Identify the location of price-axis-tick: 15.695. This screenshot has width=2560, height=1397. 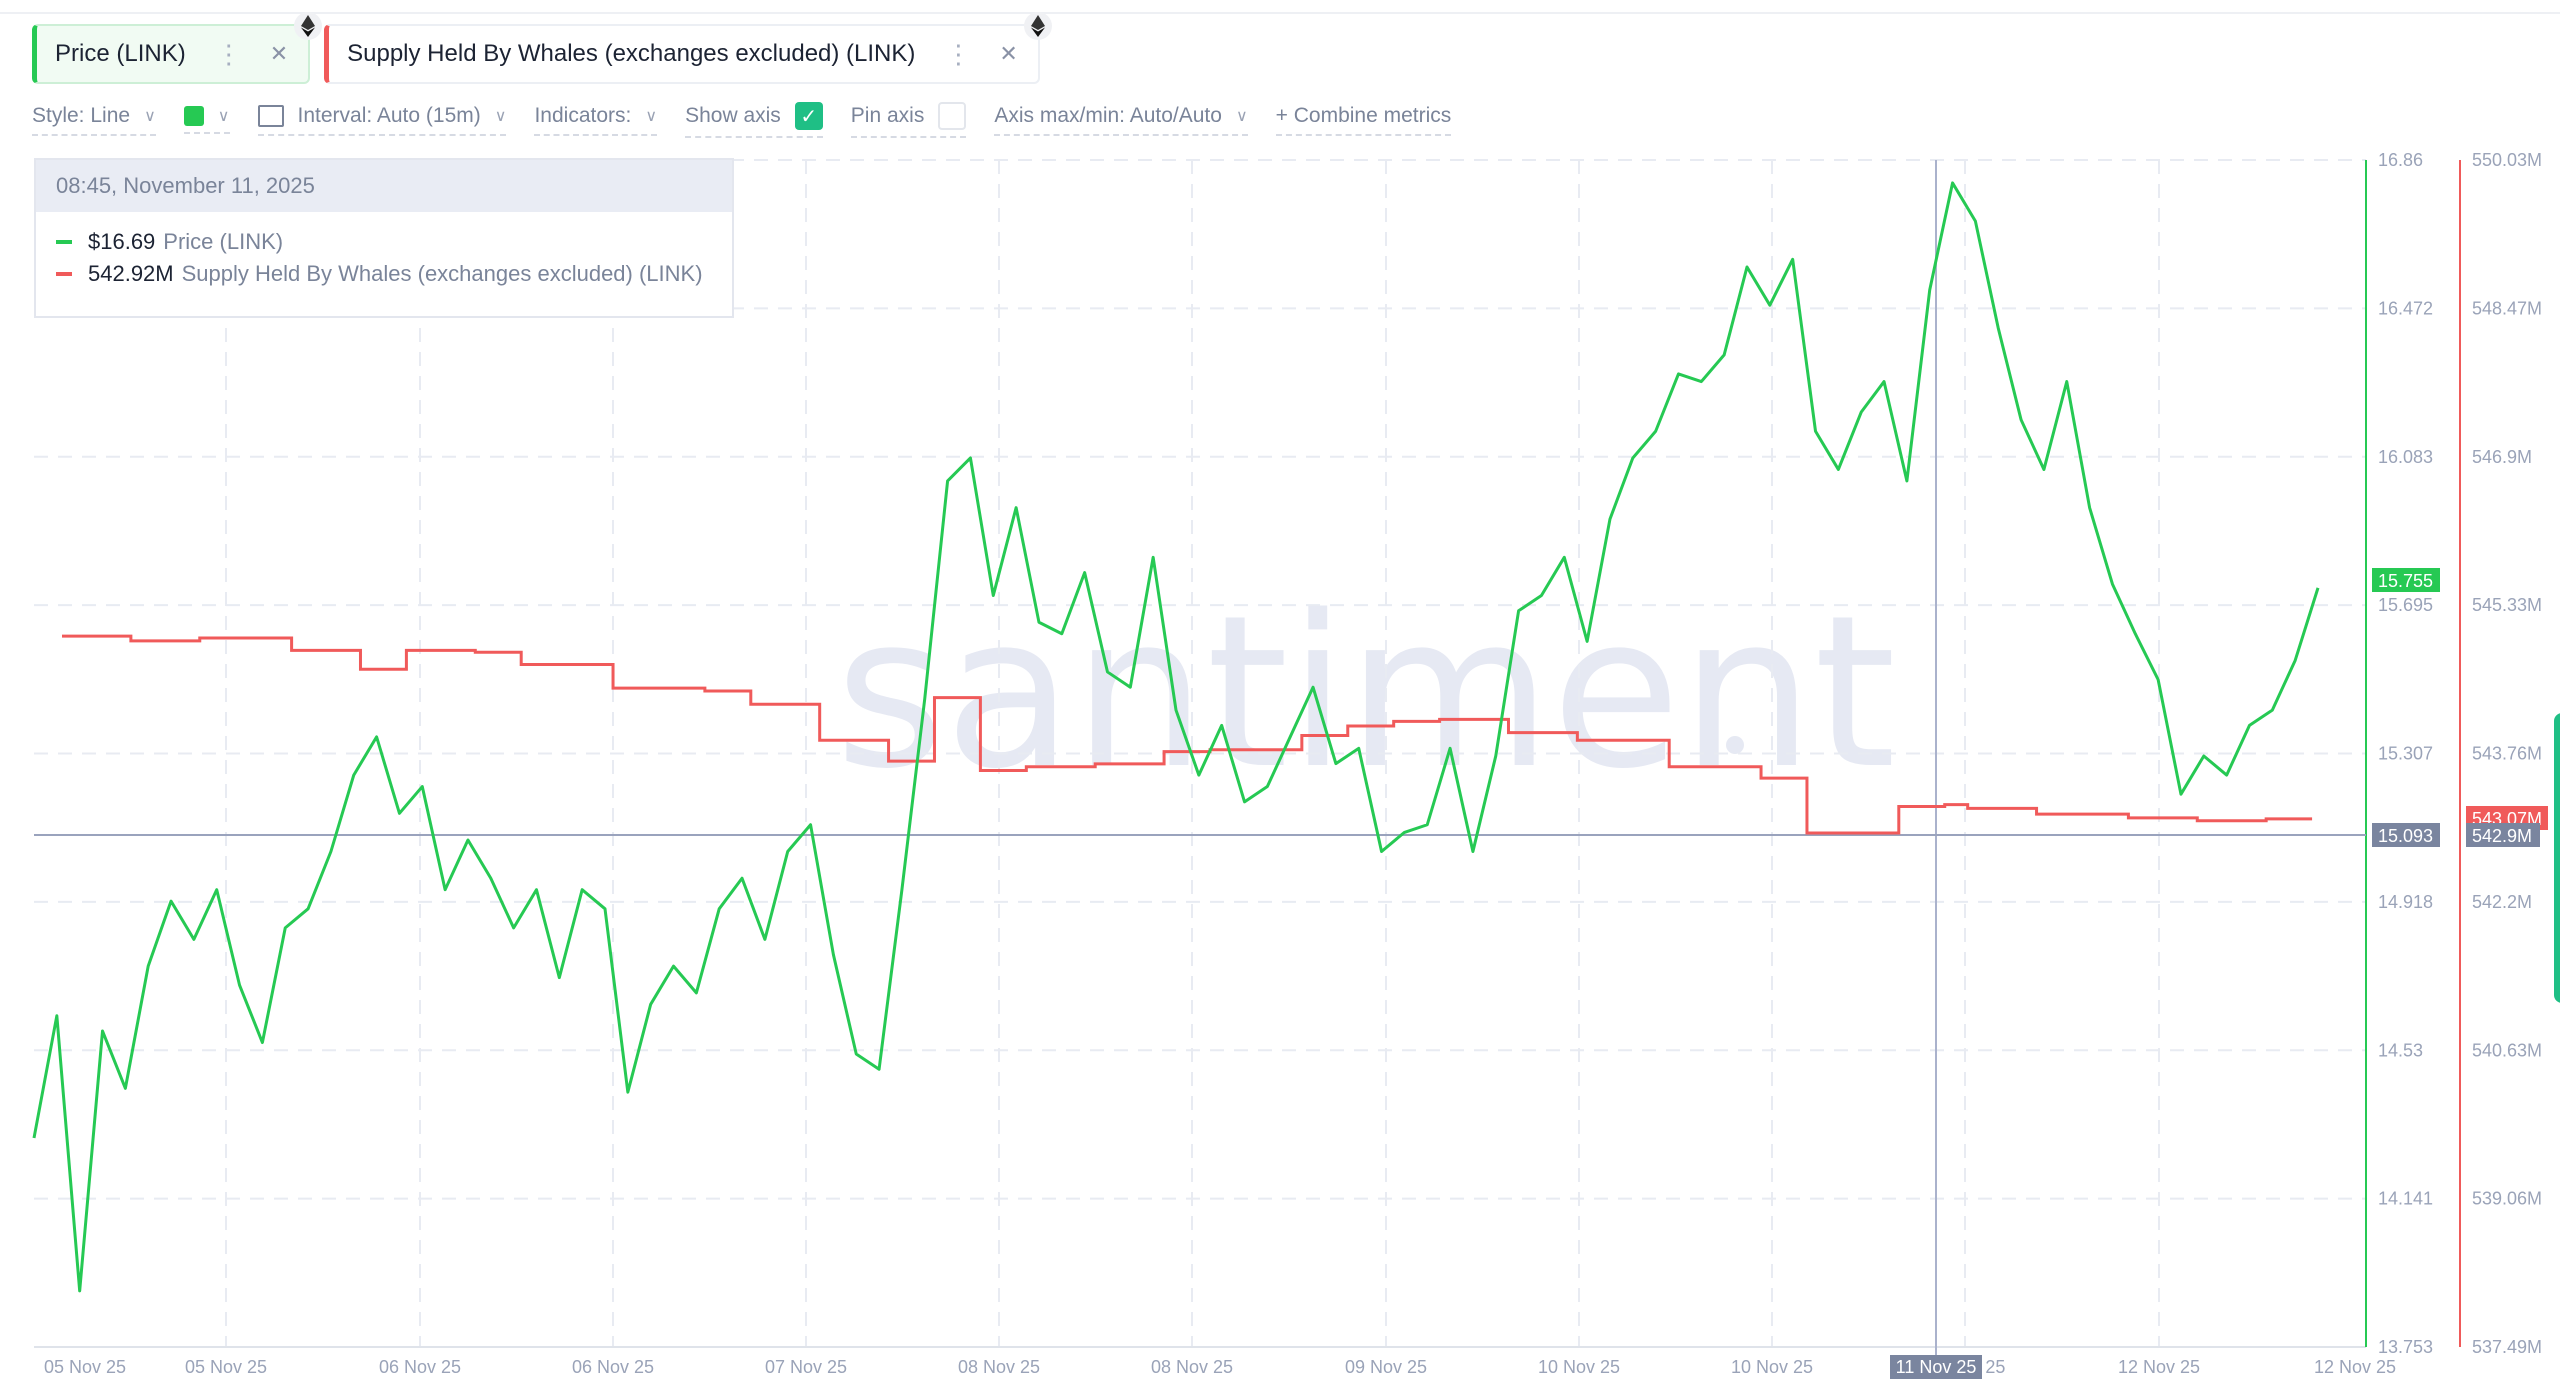
(2405, 605).